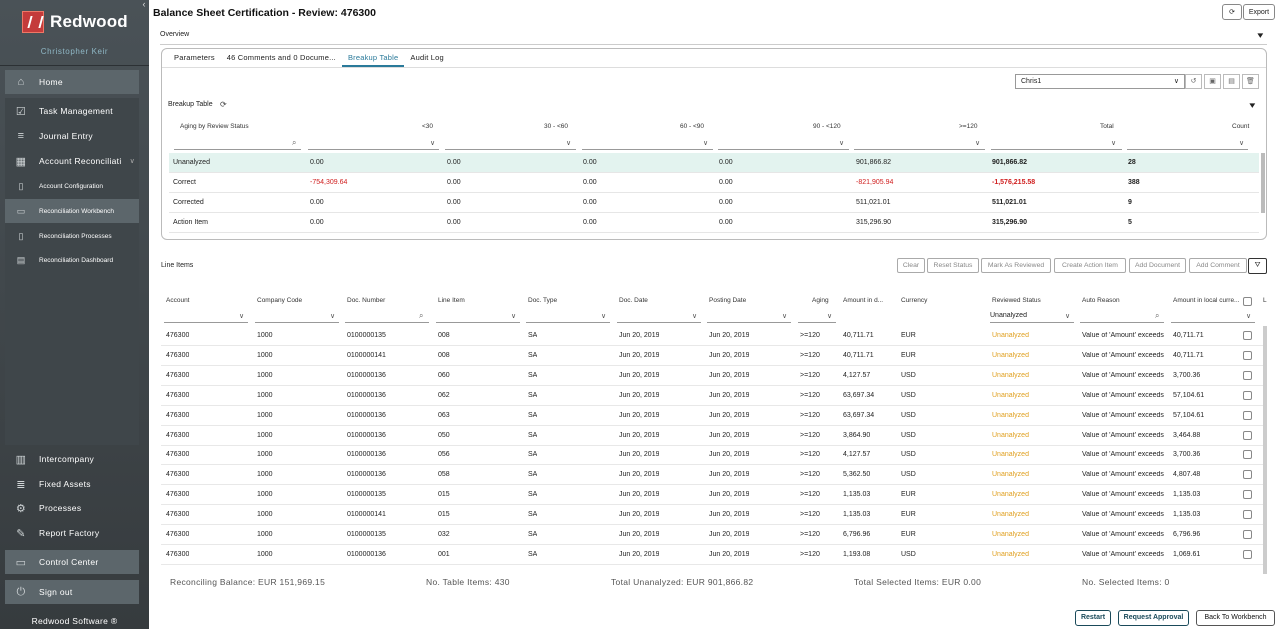  Describe the element at coordinates (1250, 81) in the screenshot. I see `delete-view-button: 🗑` at that location.